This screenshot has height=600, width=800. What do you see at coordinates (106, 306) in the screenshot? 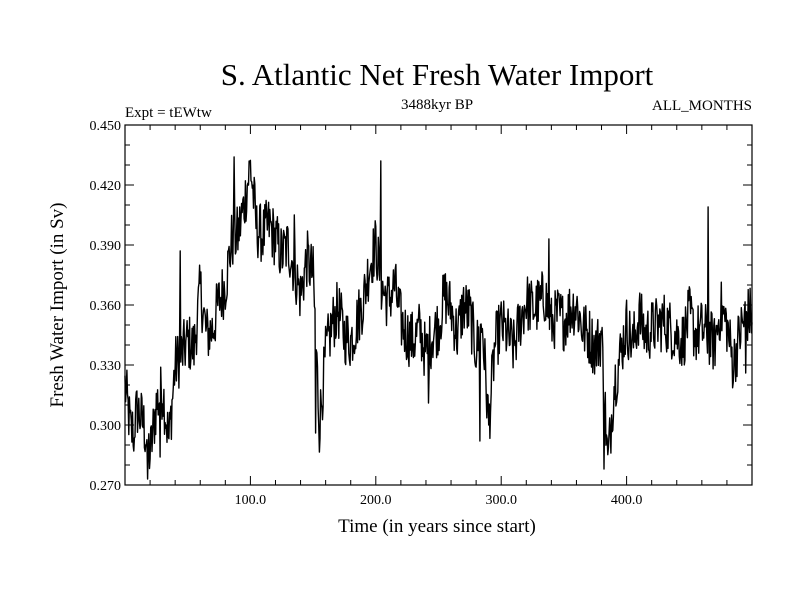
I see `y-tick-label: 0.360` at bounding box center [106, 306].